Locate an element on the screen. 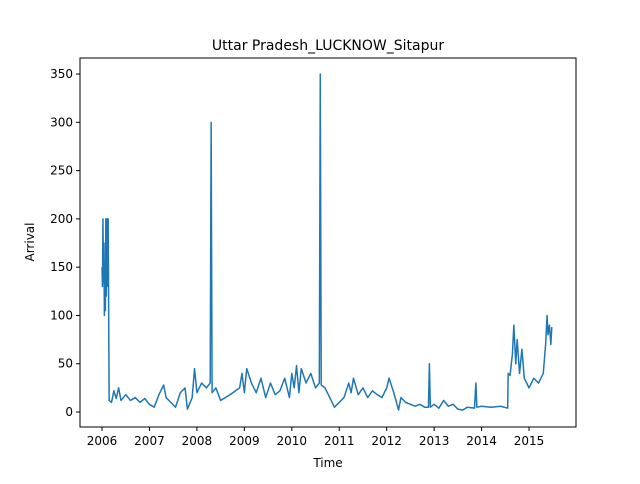 The height and width of the screenshot is (484, 640). y-tick-label: 50 is located at coordinates (65, 364).